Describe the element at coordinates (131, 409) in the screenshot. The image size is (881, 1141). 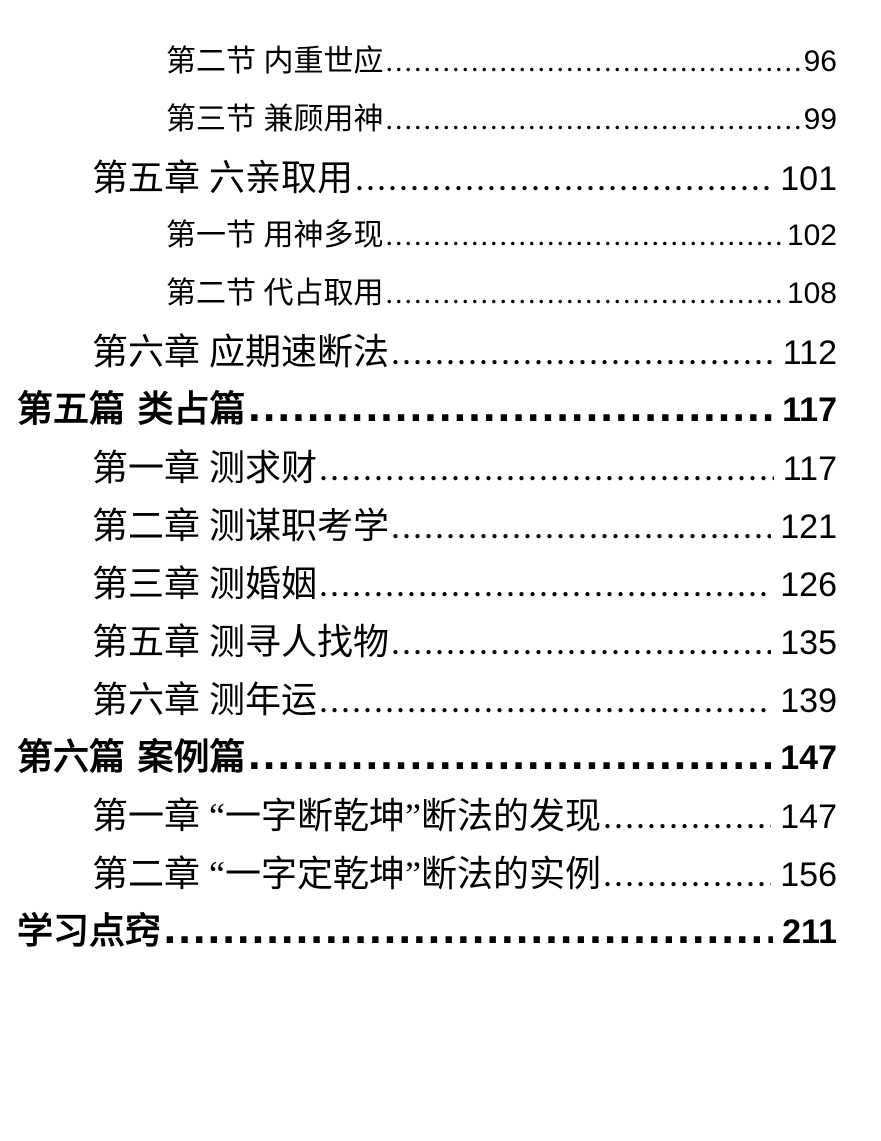
I see `toc-entry-label: 第五篇 类占篇` at that location.